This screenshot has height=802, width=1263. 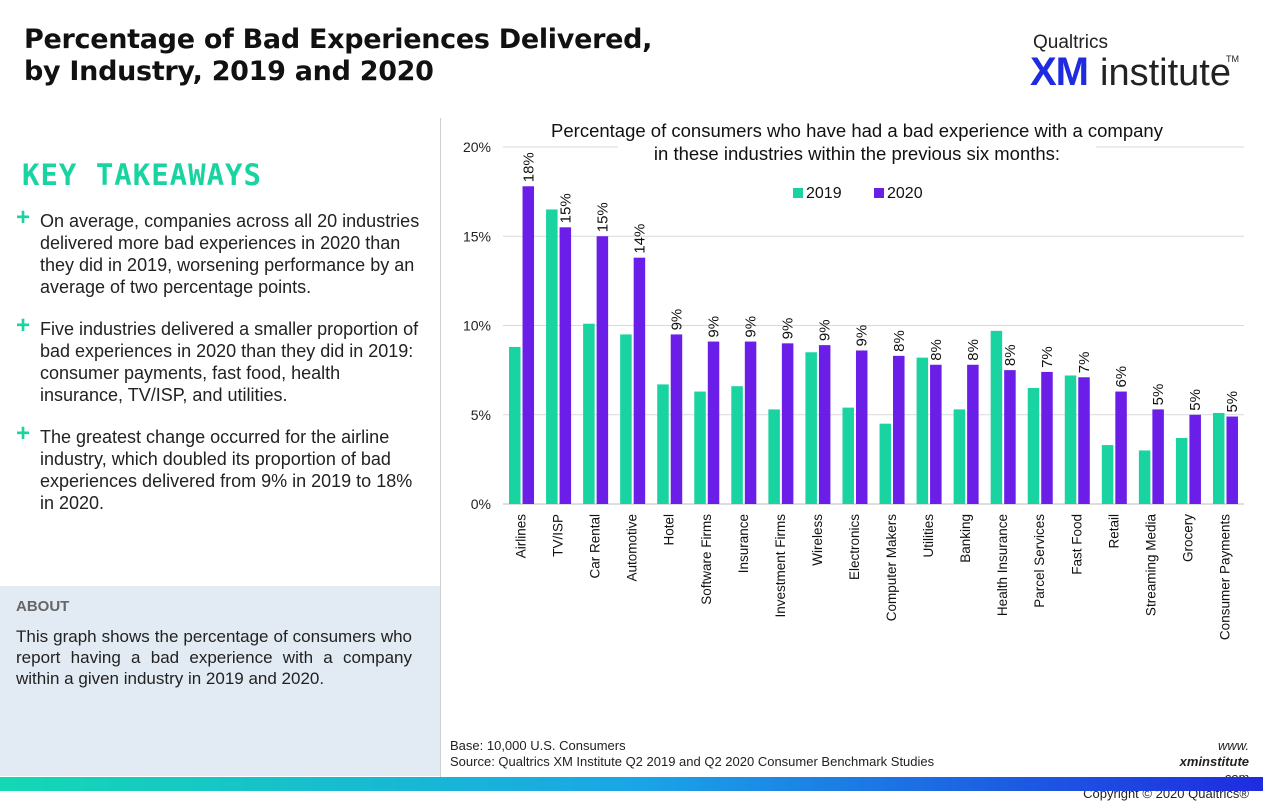 What do you see at coordinates (1002, 565) in the screenshot?
I see `x-tick-label: Health Insurance` at bounding box center [1002, 565].